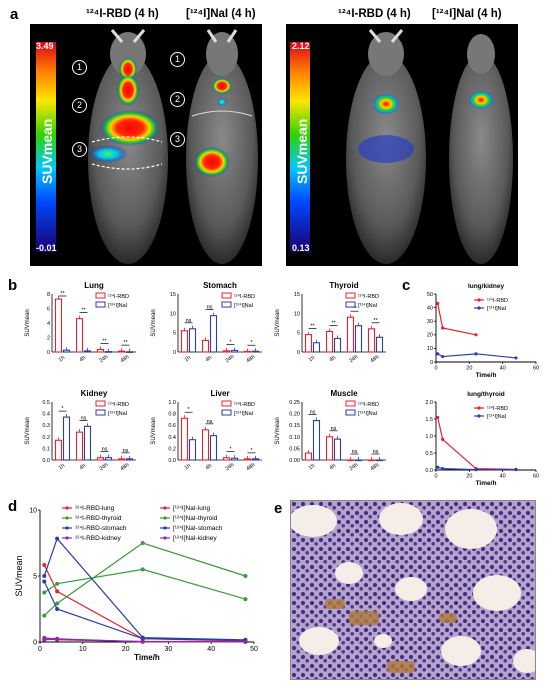  What do you see at coordinates (294, 461) in the screenshot?
I see `muscle-ytick: 0.00` at bounding box center [294, 461].